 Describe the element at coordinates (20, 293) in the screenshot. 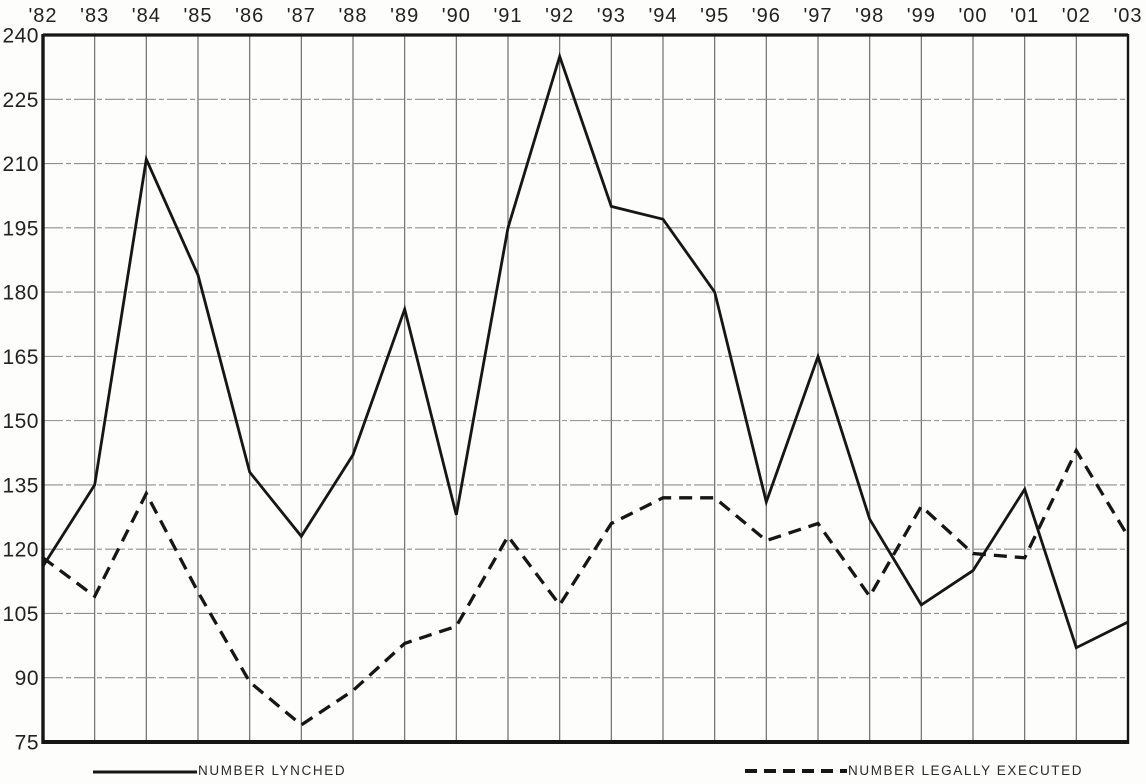

I see `y-axis-tick-label: 180` at that location.